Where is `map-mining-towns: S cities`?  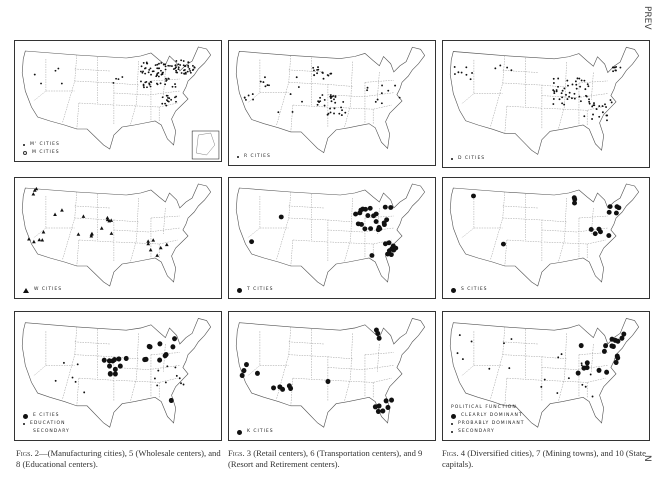 map-mining-towns: S cities is located at coordinates (546, 238).